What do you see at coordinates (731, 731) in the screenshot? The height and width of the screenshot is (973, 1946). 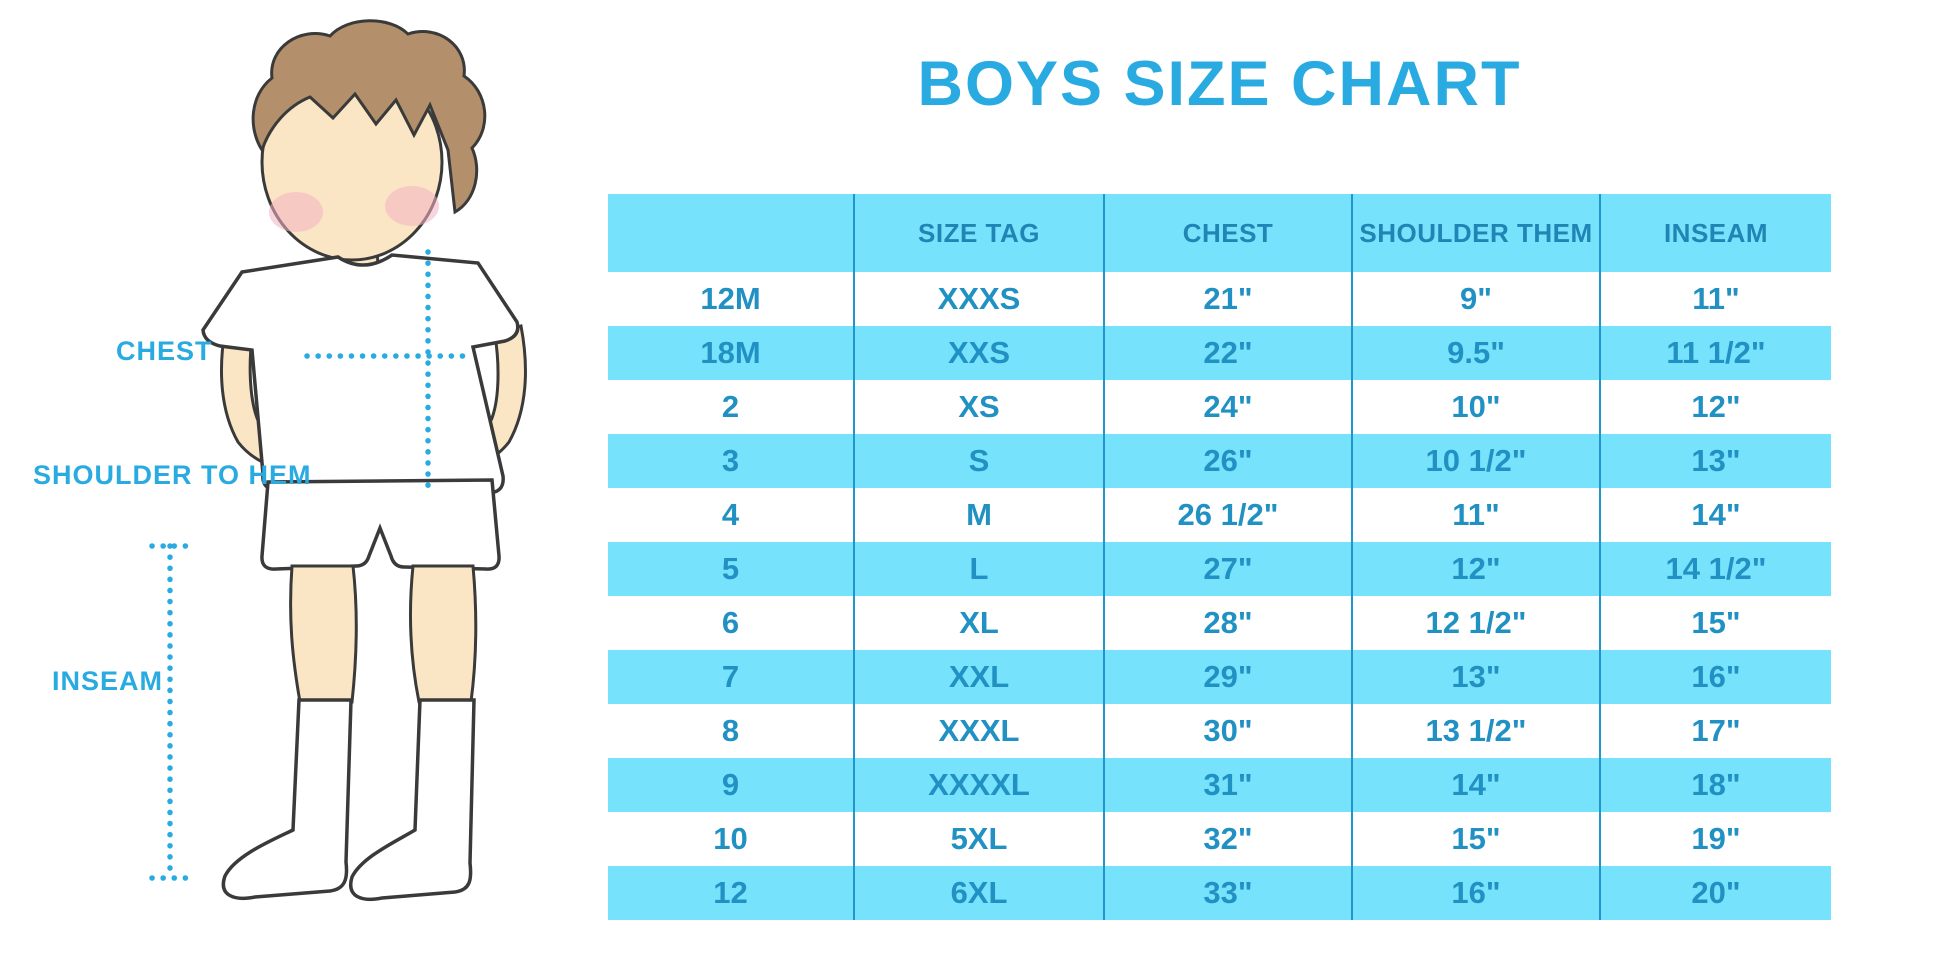 I see `table-cell: 8` at bounding box center [731, 731].